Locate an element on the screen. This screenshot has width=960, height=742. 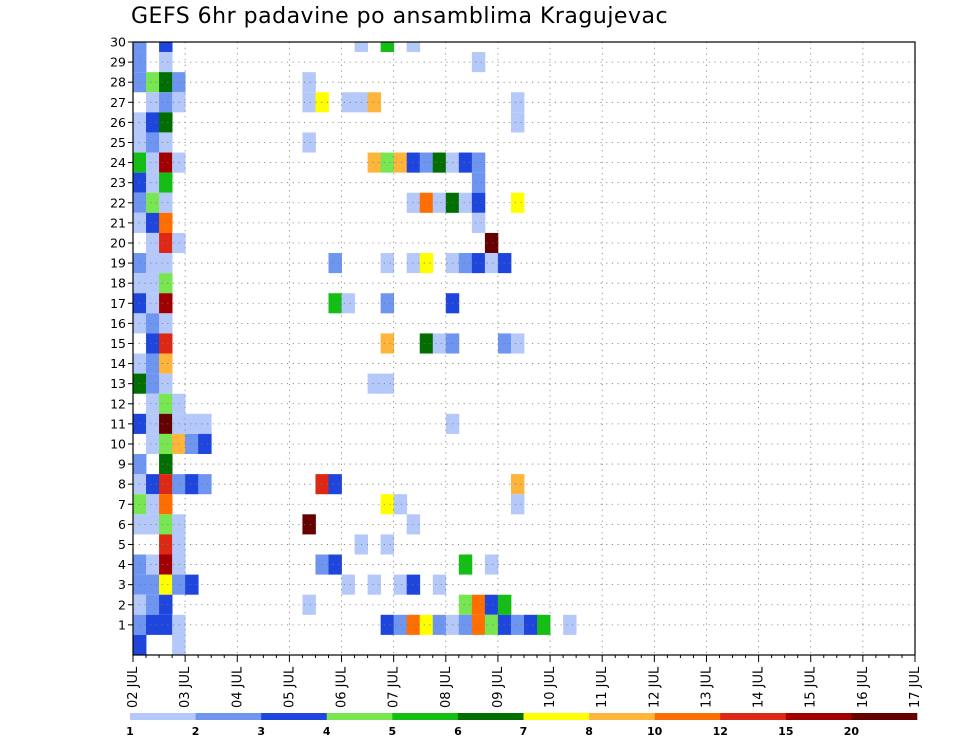
y-tick-label: 1 is located at coordinates (122, 624).